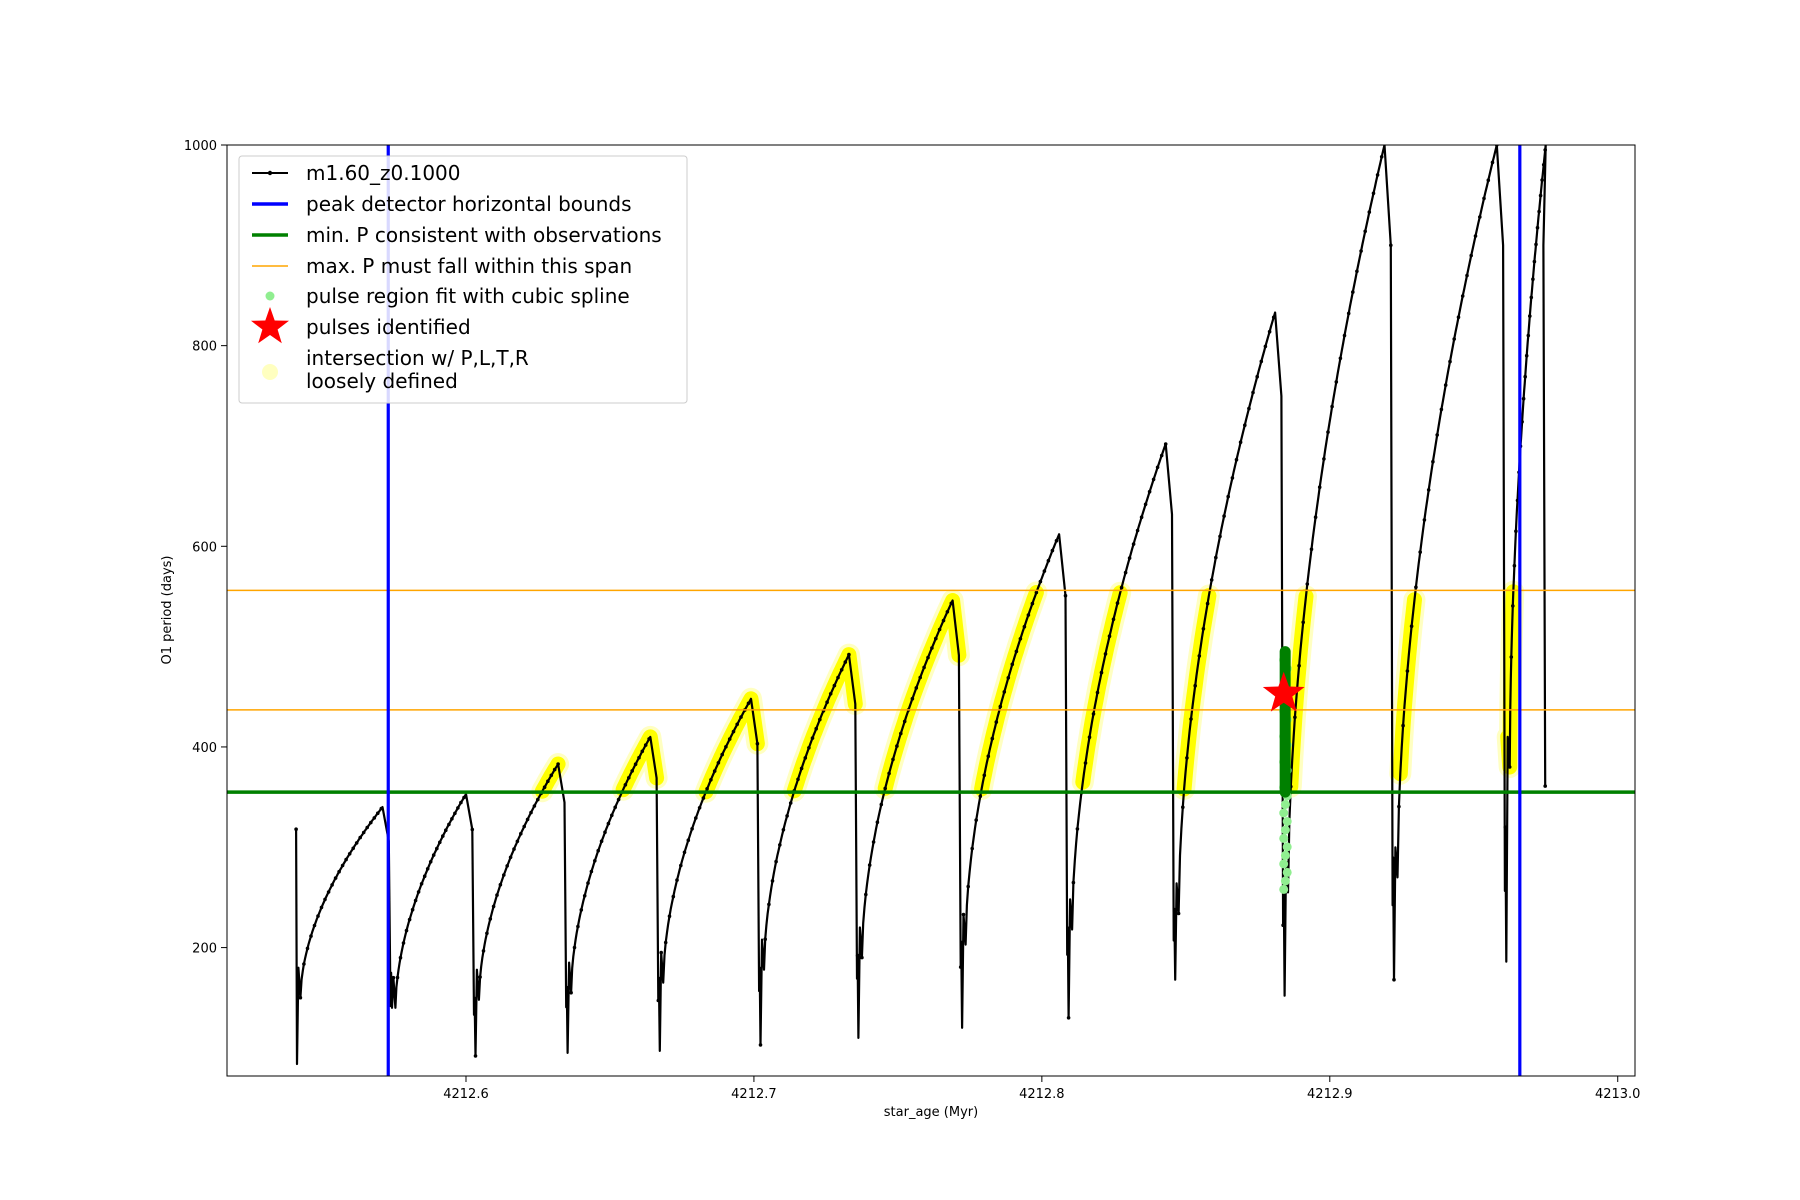 This screenshot has height=1200, width=1800. Describe the element at coordinates (466, 1094) in the screenshot. I see `x-tick-label: 4212.6` at that location.